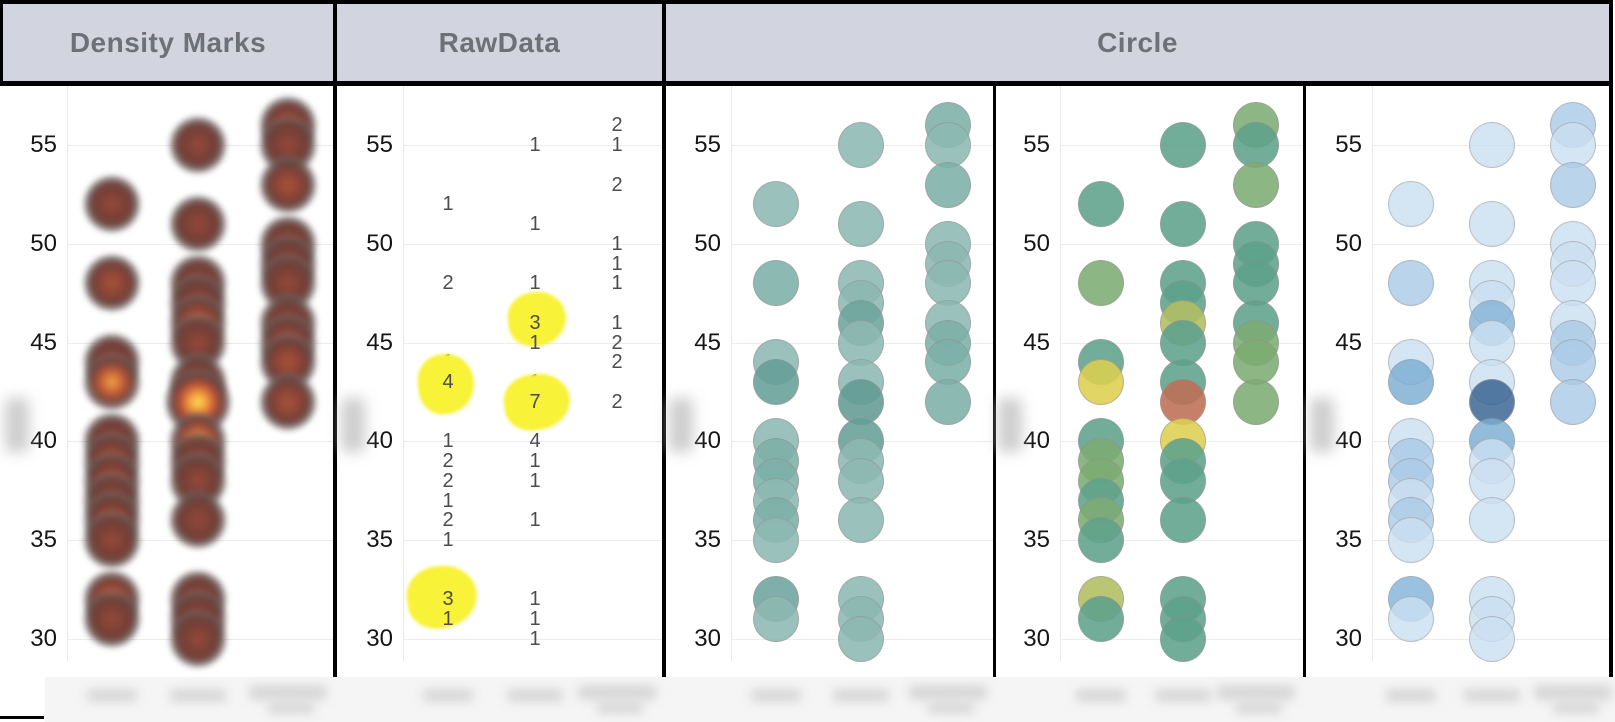 This screenshot has height=722, width=1615. What do you see at coordinates (731, 373) in the screenshot?
I see `y-axis-line` at bounding box center [731, 373].